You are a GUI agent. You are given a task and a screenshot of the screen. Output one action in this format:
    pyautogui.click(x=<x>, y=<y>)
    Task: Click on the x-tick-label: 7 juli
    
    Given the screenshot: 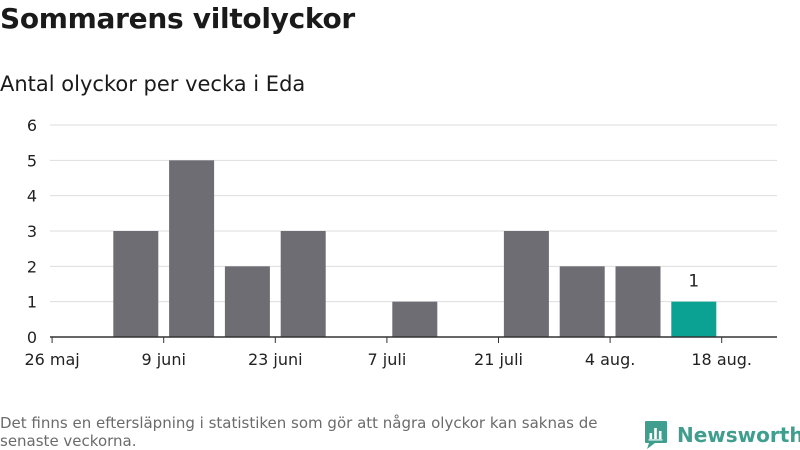 What is the action you would take?
    pyautogui.click(x=387, y=359)
    